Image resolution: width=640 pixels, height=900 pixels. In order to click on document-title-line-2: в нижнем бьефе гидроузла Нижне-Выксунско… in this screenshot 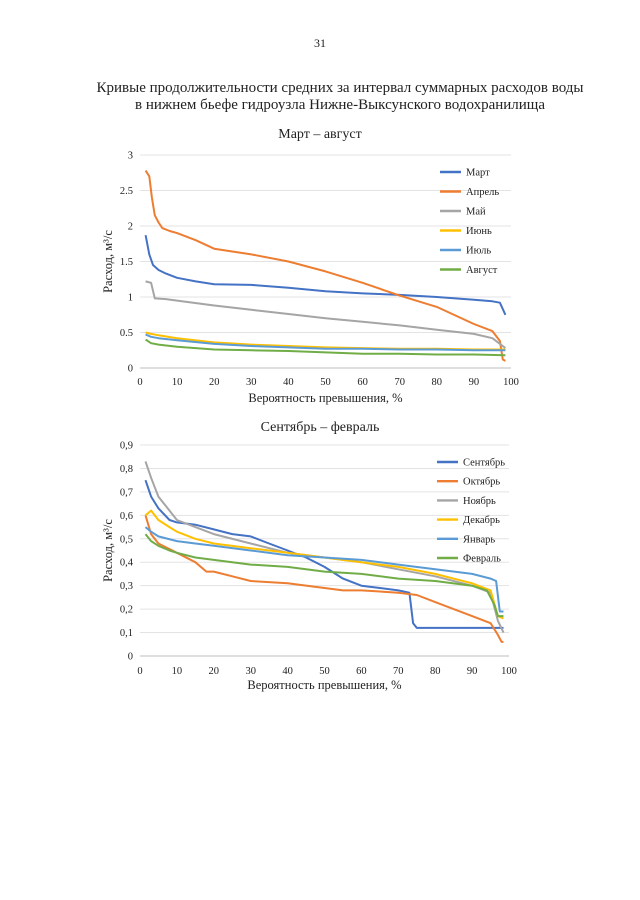, I will do `click(340, 105)`.